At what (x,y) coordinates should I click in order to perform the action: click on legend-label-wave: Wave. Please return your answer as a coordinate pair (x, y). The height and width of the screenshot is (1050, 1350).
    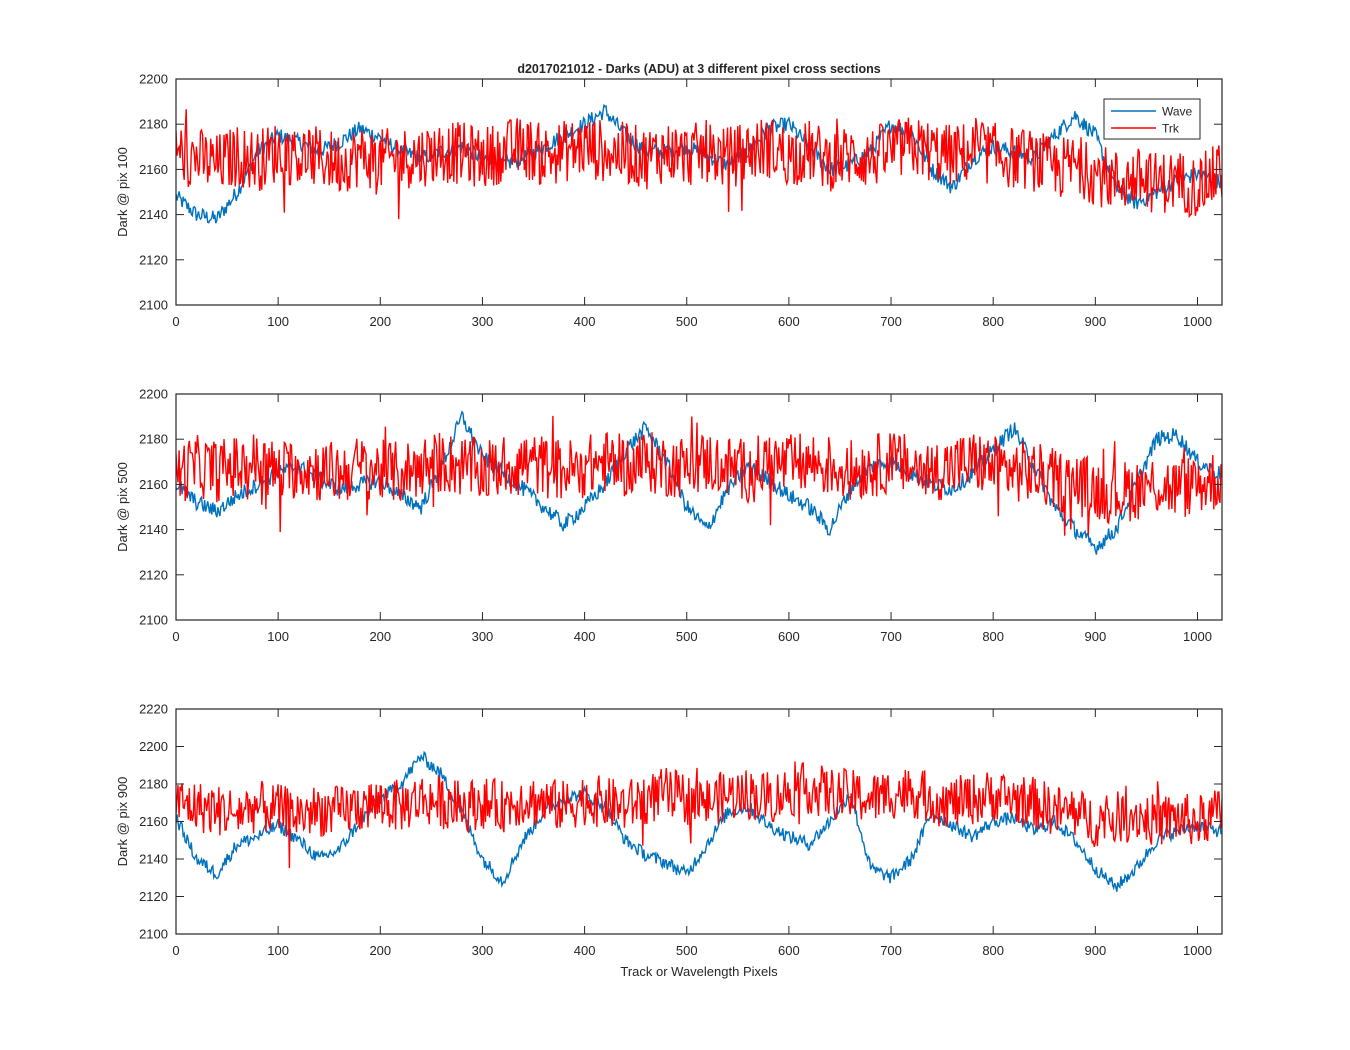
    Looking at the image, I should click on (1177, 112).